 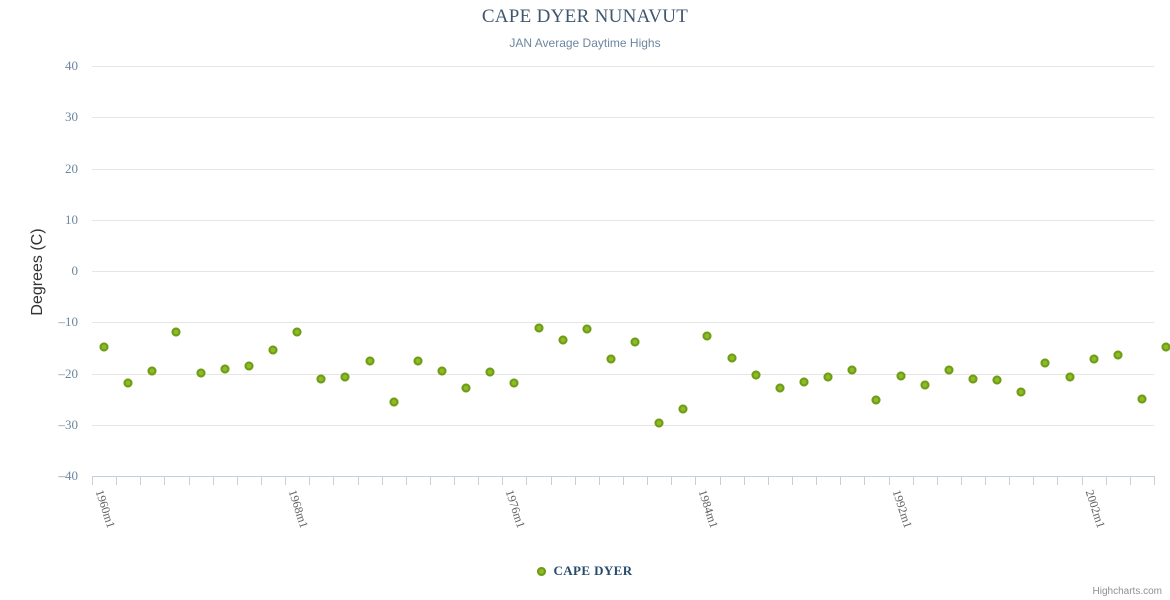 I want to click on y-axis-tick-label: 30, so click(x=71, y=117).